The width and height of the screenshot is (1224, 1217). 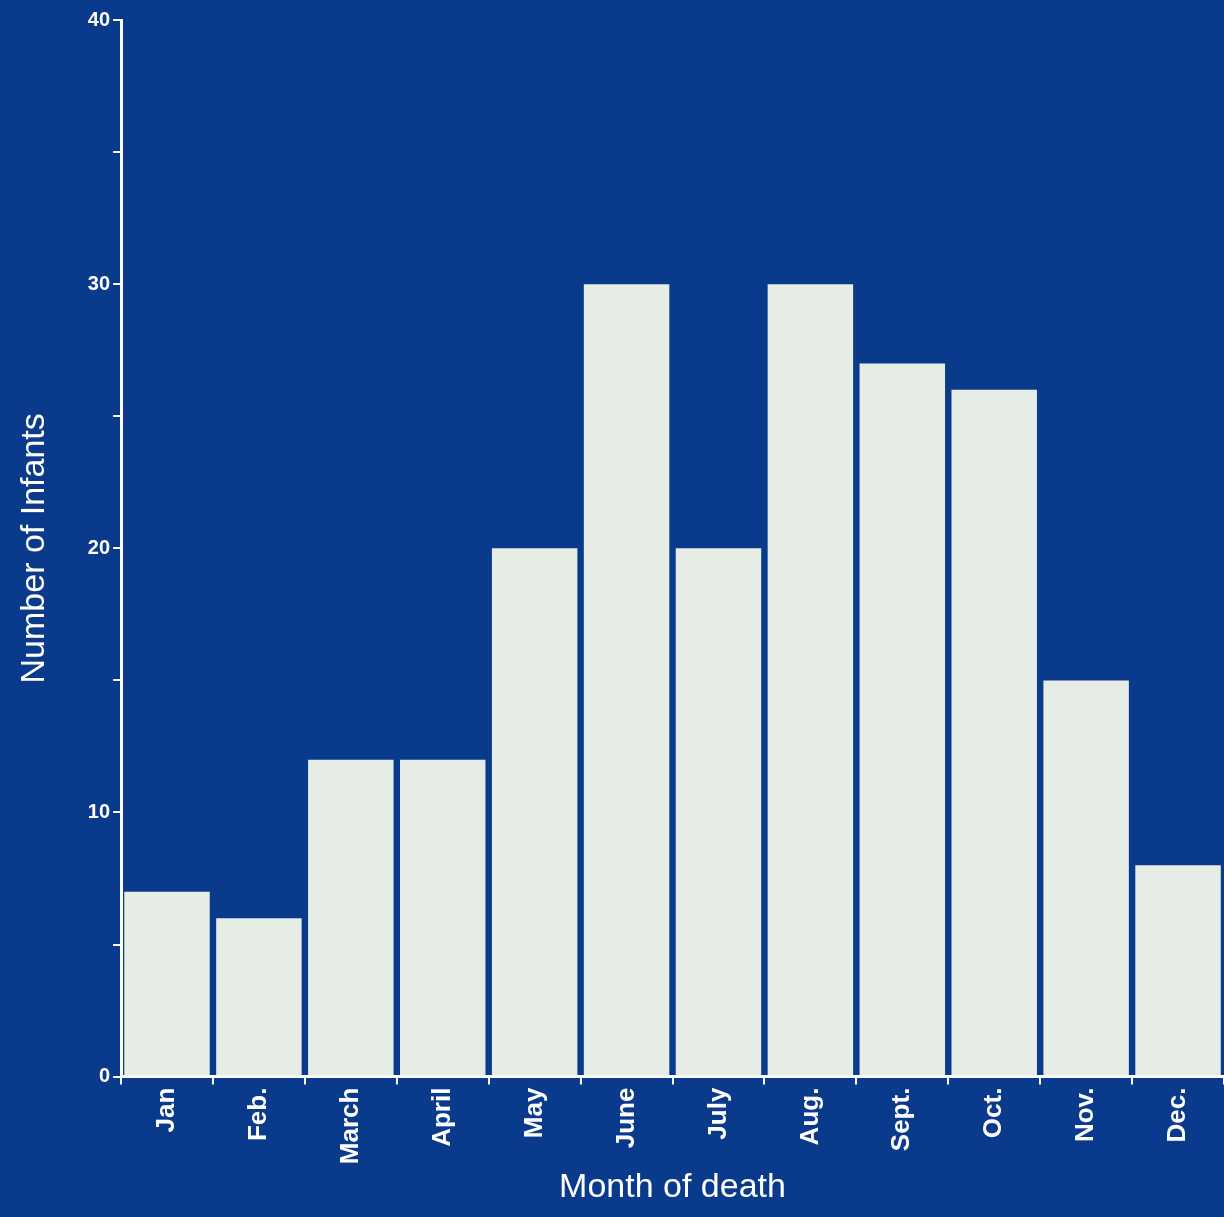 I want to click on y-tick-label: 10, so click(x=99, y=810).